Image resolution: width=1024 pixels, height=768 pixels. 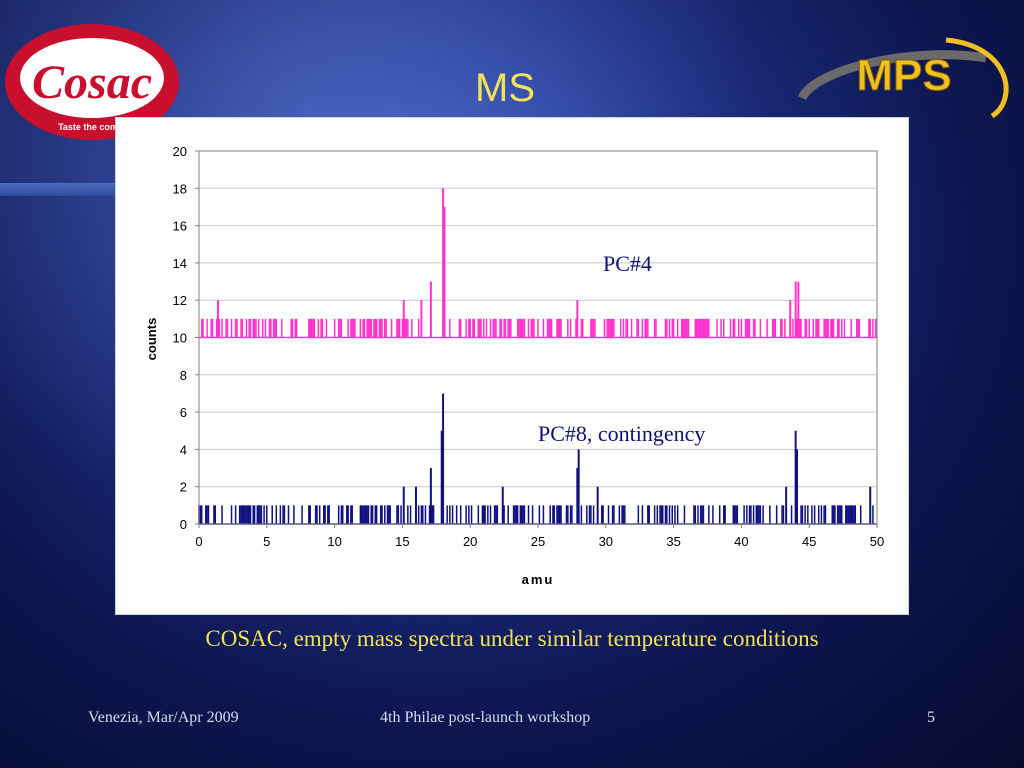 I want to click on y-tick-label: 20, so click(x=180, y=151).